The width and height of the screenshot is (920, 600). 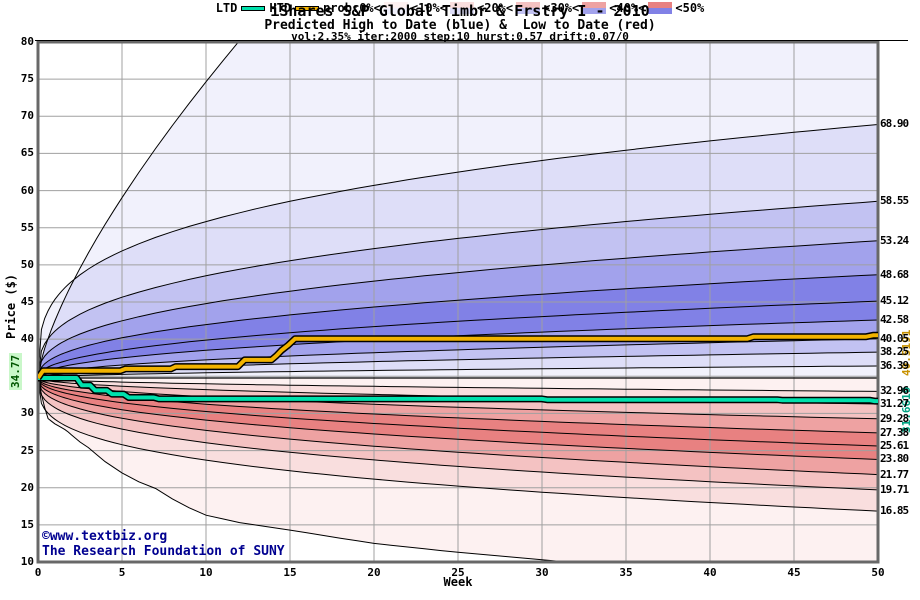 What do you see at coordinates (226, 8) in the screenshot?
I see `legend-ltd-label: LTD` at bounding box center [226, 8].